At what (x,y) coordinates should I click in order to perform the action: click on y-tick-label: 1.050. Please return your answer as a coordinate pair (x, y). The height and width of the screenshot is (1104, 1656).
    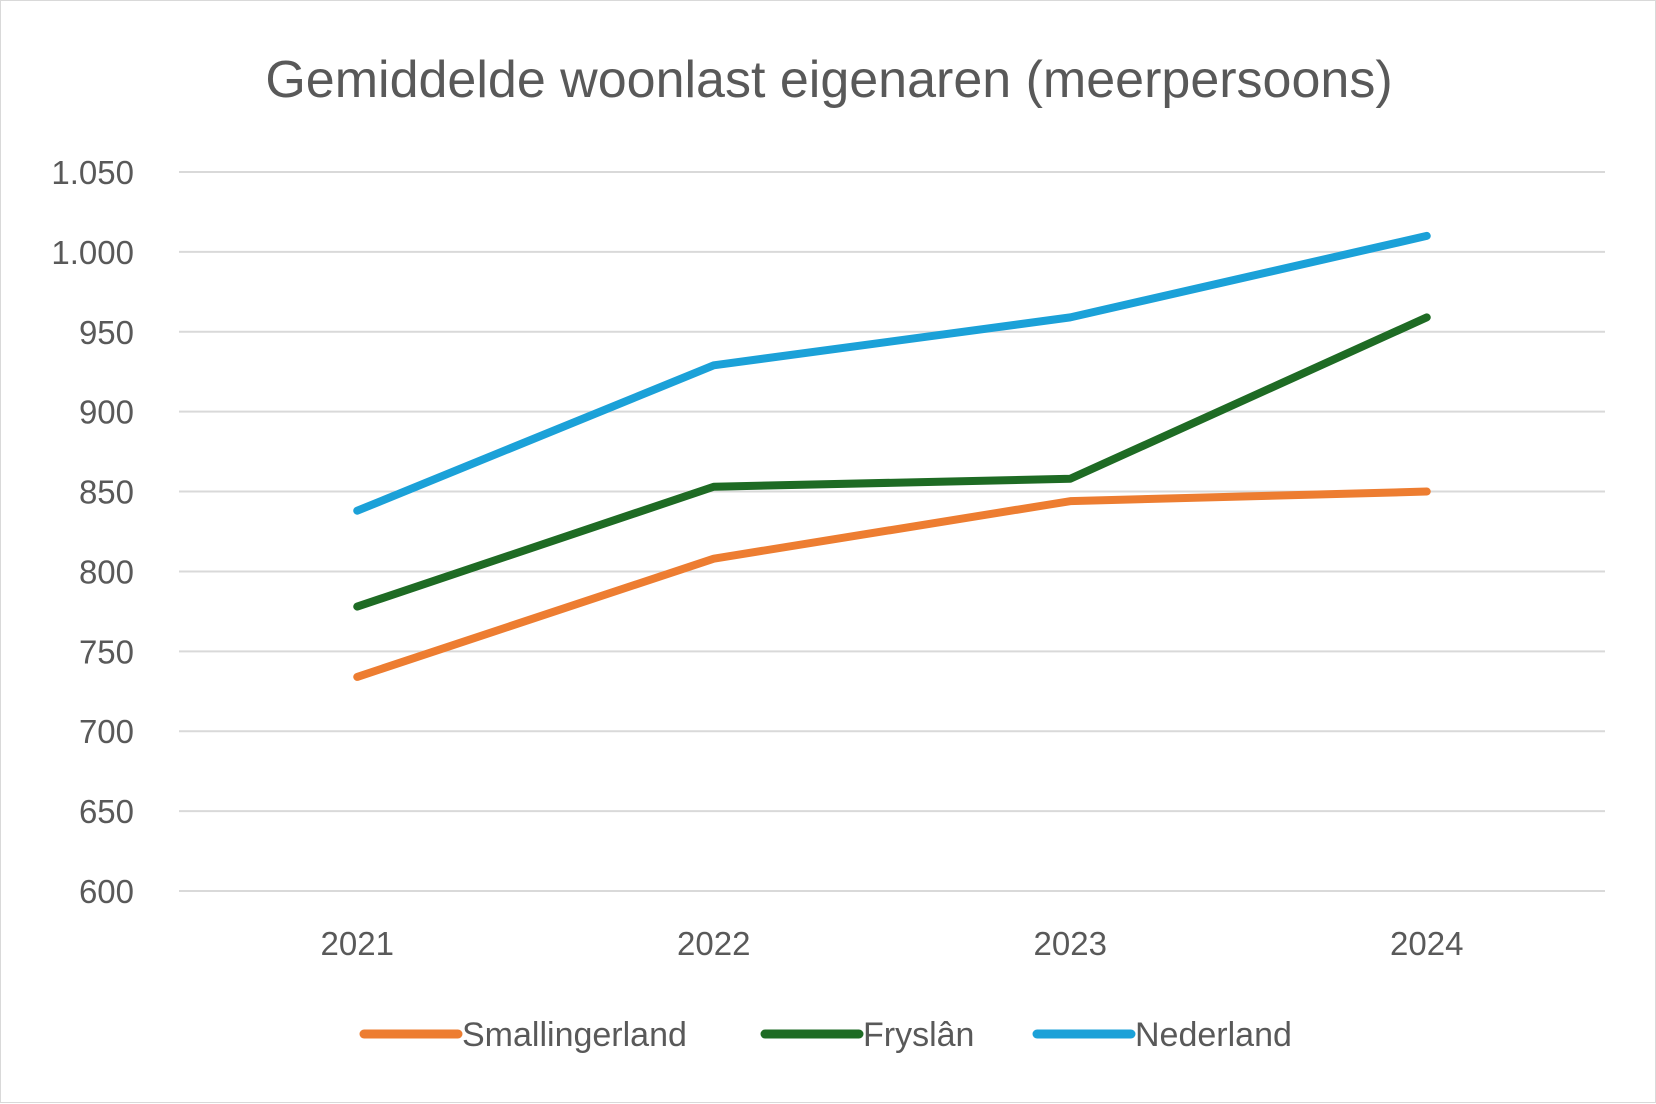
    Looking at the image, I should click on (92, 172).